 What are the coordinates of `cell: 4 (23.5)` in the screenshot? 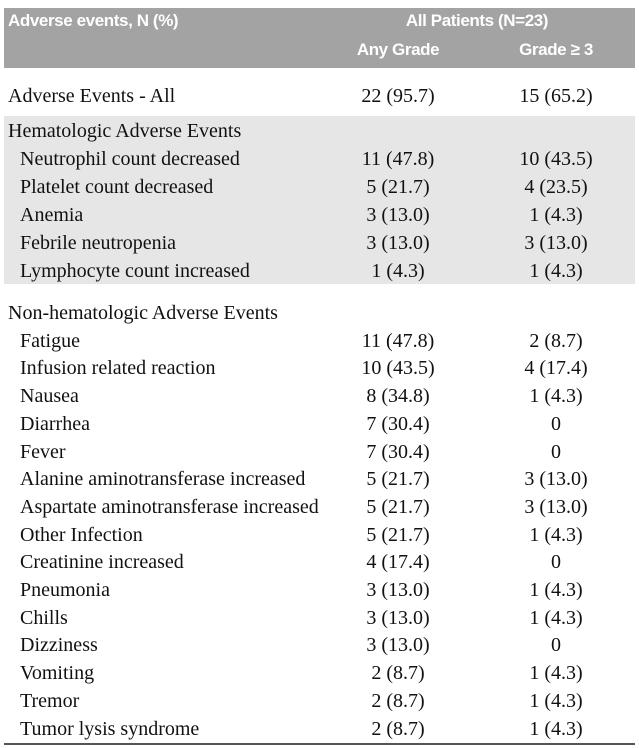 It's located at (556, 187).